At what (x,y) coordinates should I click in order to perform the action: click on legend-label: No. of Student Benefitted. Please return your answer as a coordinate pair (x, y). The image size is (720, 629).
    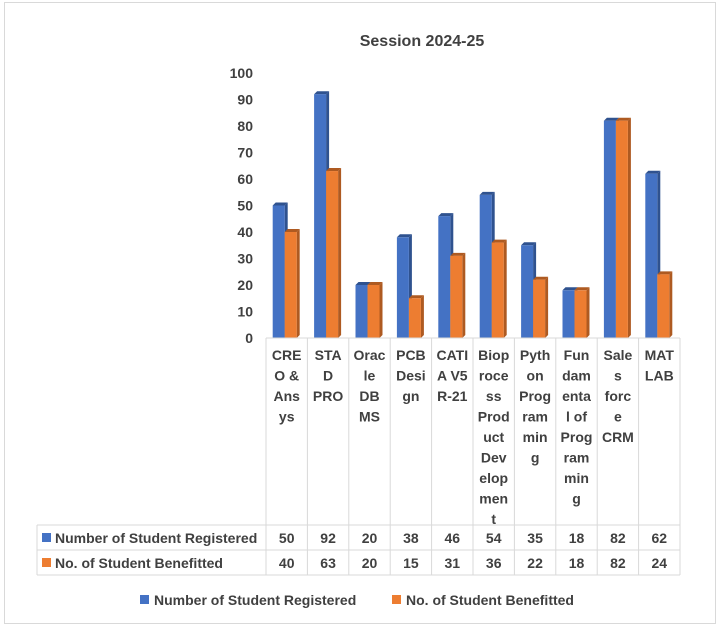
    Looking at the image, I should click on (490, 600).